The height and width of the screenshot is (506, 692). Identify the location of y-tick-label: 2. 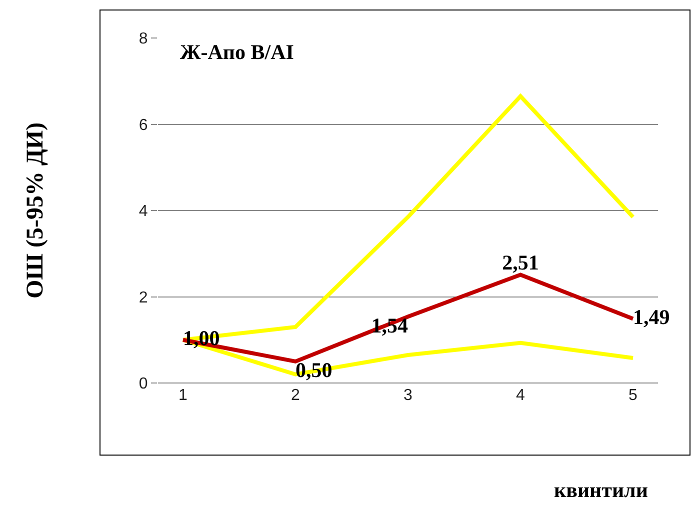
(143, 297).